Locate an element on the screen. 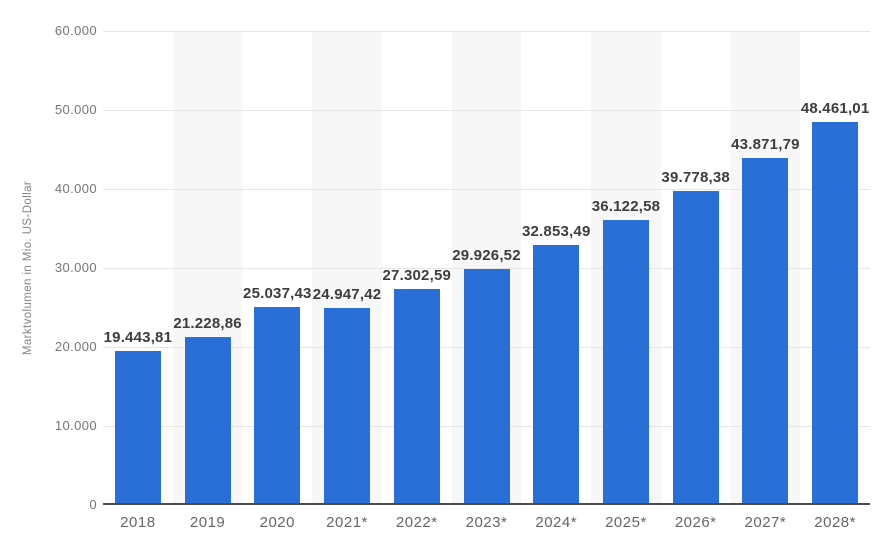  bar-value-label: 24.947,42 is located at coordinates (347, 294).